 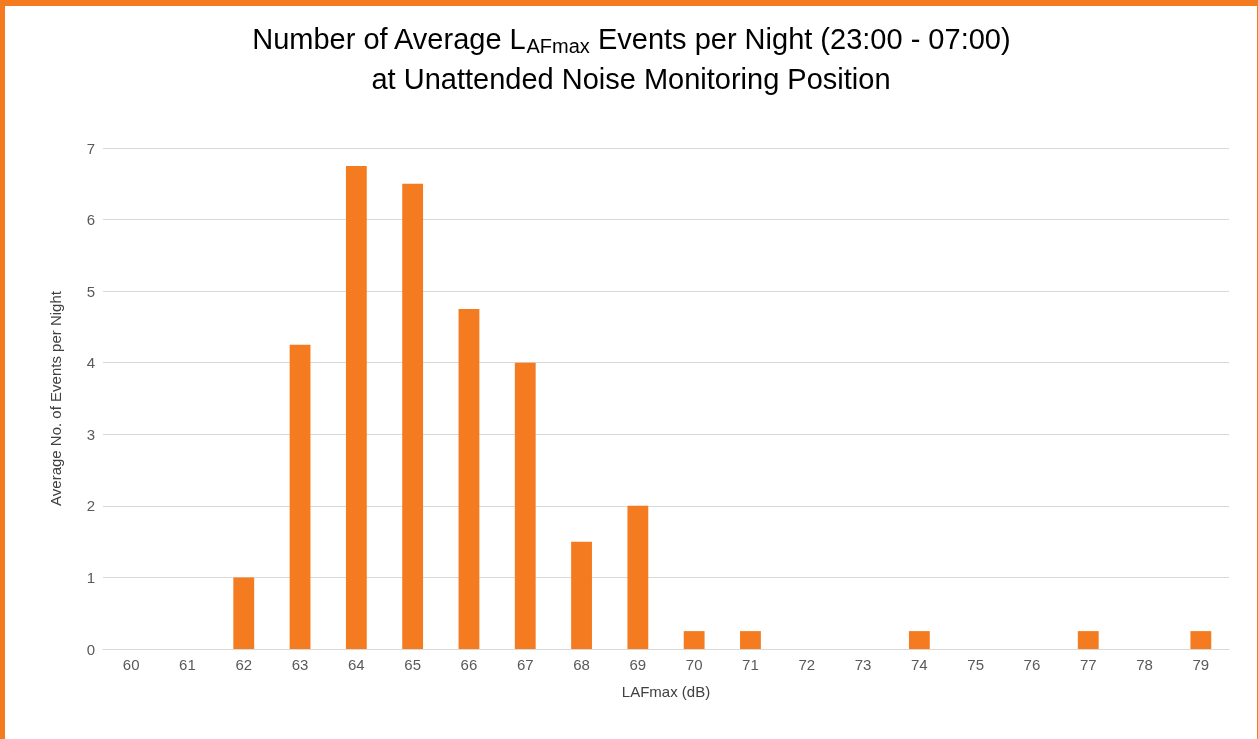 I want to click on x-tick-label: 64, so click(x=356, y=664).